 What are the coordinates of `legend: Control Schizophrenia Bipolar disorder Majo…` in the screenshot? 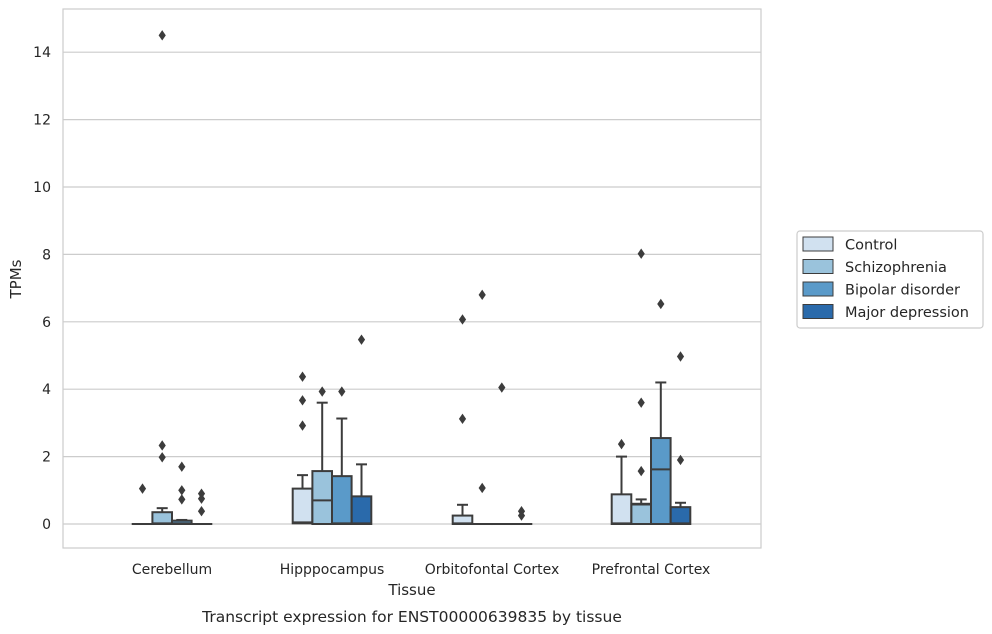 It's located at (890, 279).